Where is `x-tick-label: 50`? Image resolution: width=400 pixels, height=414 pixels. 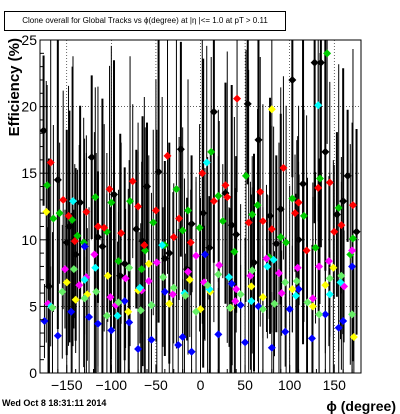 x-tick-label: 50 is located at coordinates (245, 385).